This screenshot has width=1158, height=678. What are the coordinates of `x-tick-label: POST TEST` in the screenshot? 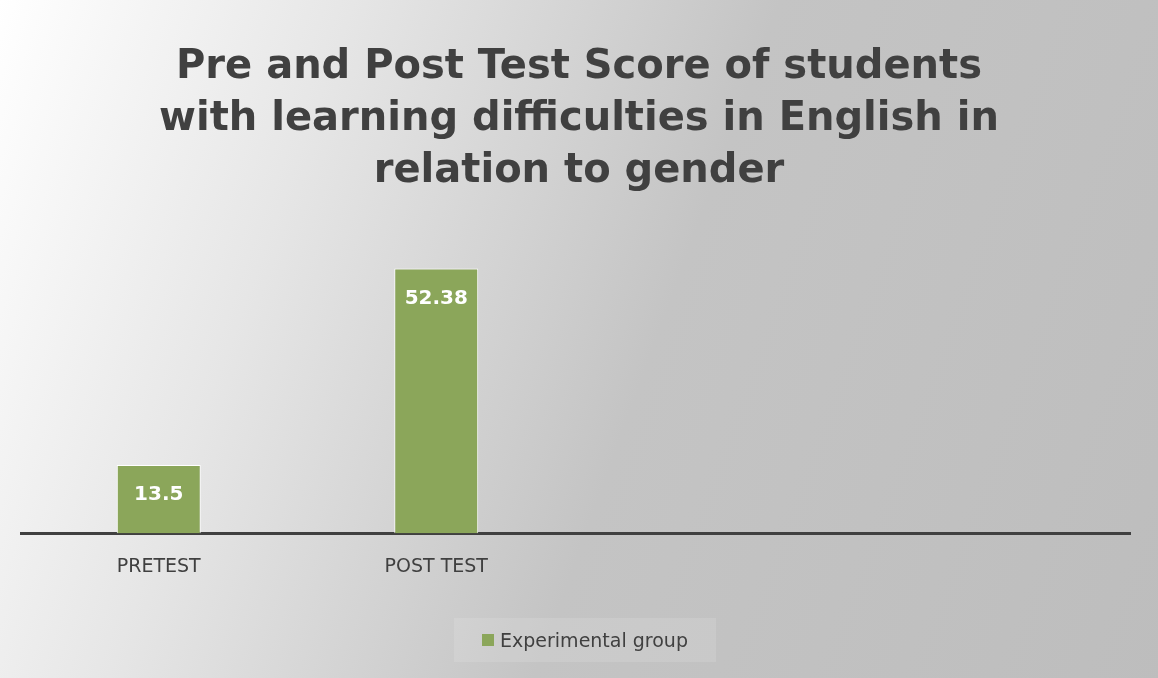 It's located at (436, 564).